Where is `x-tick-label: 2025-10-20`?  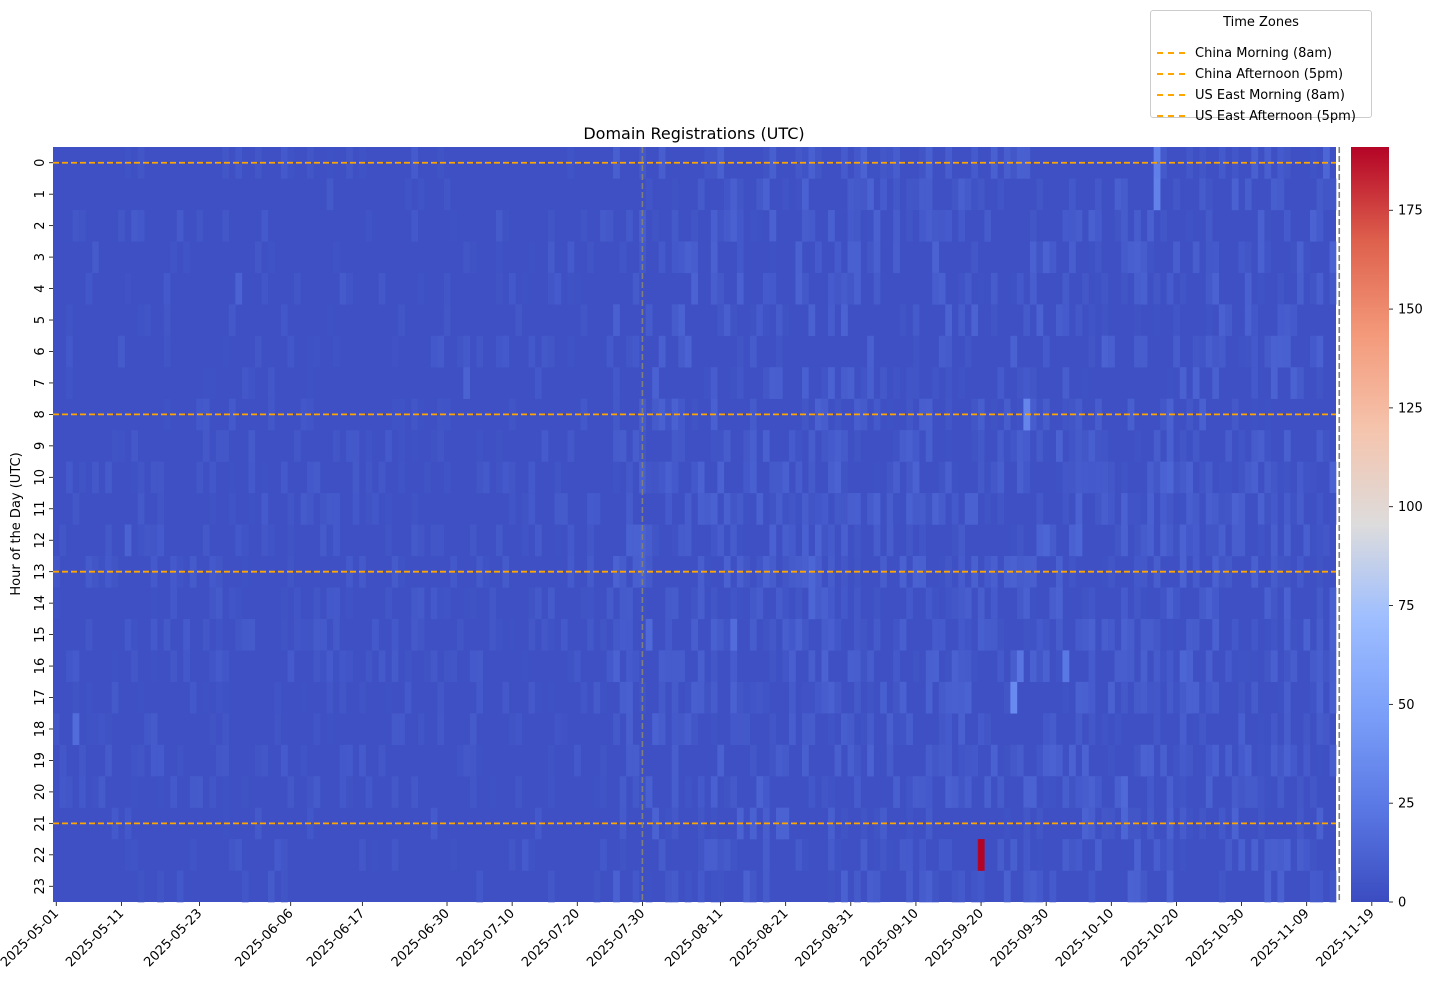
x-tick-label: 2025-10-20 is located at coordinates (1150, 938).